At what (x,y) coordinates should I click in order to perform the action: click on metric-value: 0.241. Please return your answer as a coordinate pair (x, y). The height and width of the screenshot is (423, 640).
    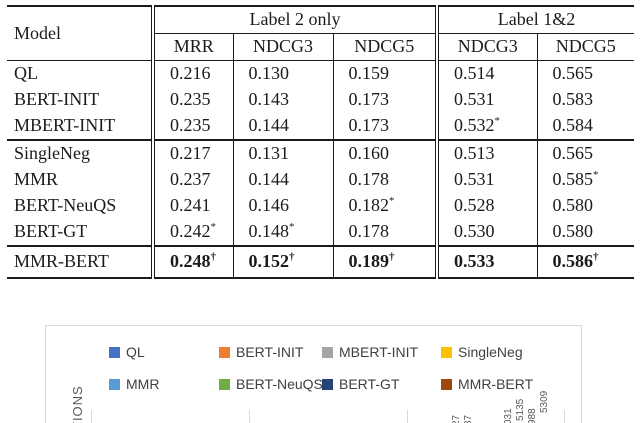
    Looking at the image, I should click on (192, 206).